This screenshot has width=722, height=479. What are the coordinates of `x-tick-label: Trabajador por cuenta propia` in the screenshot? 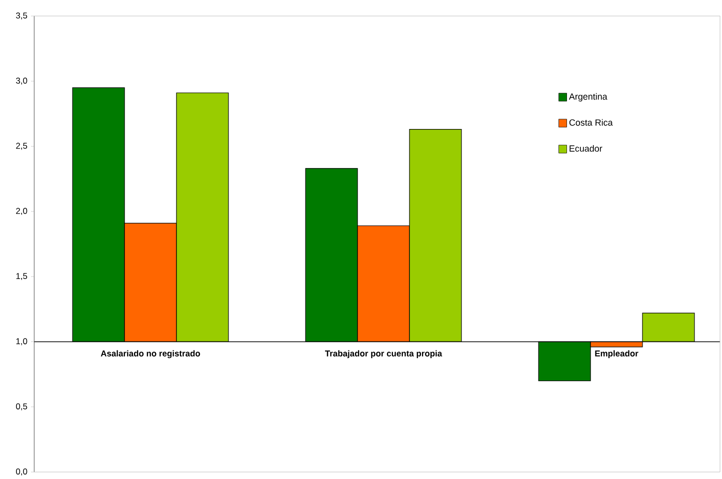 It's located at (383, 354).